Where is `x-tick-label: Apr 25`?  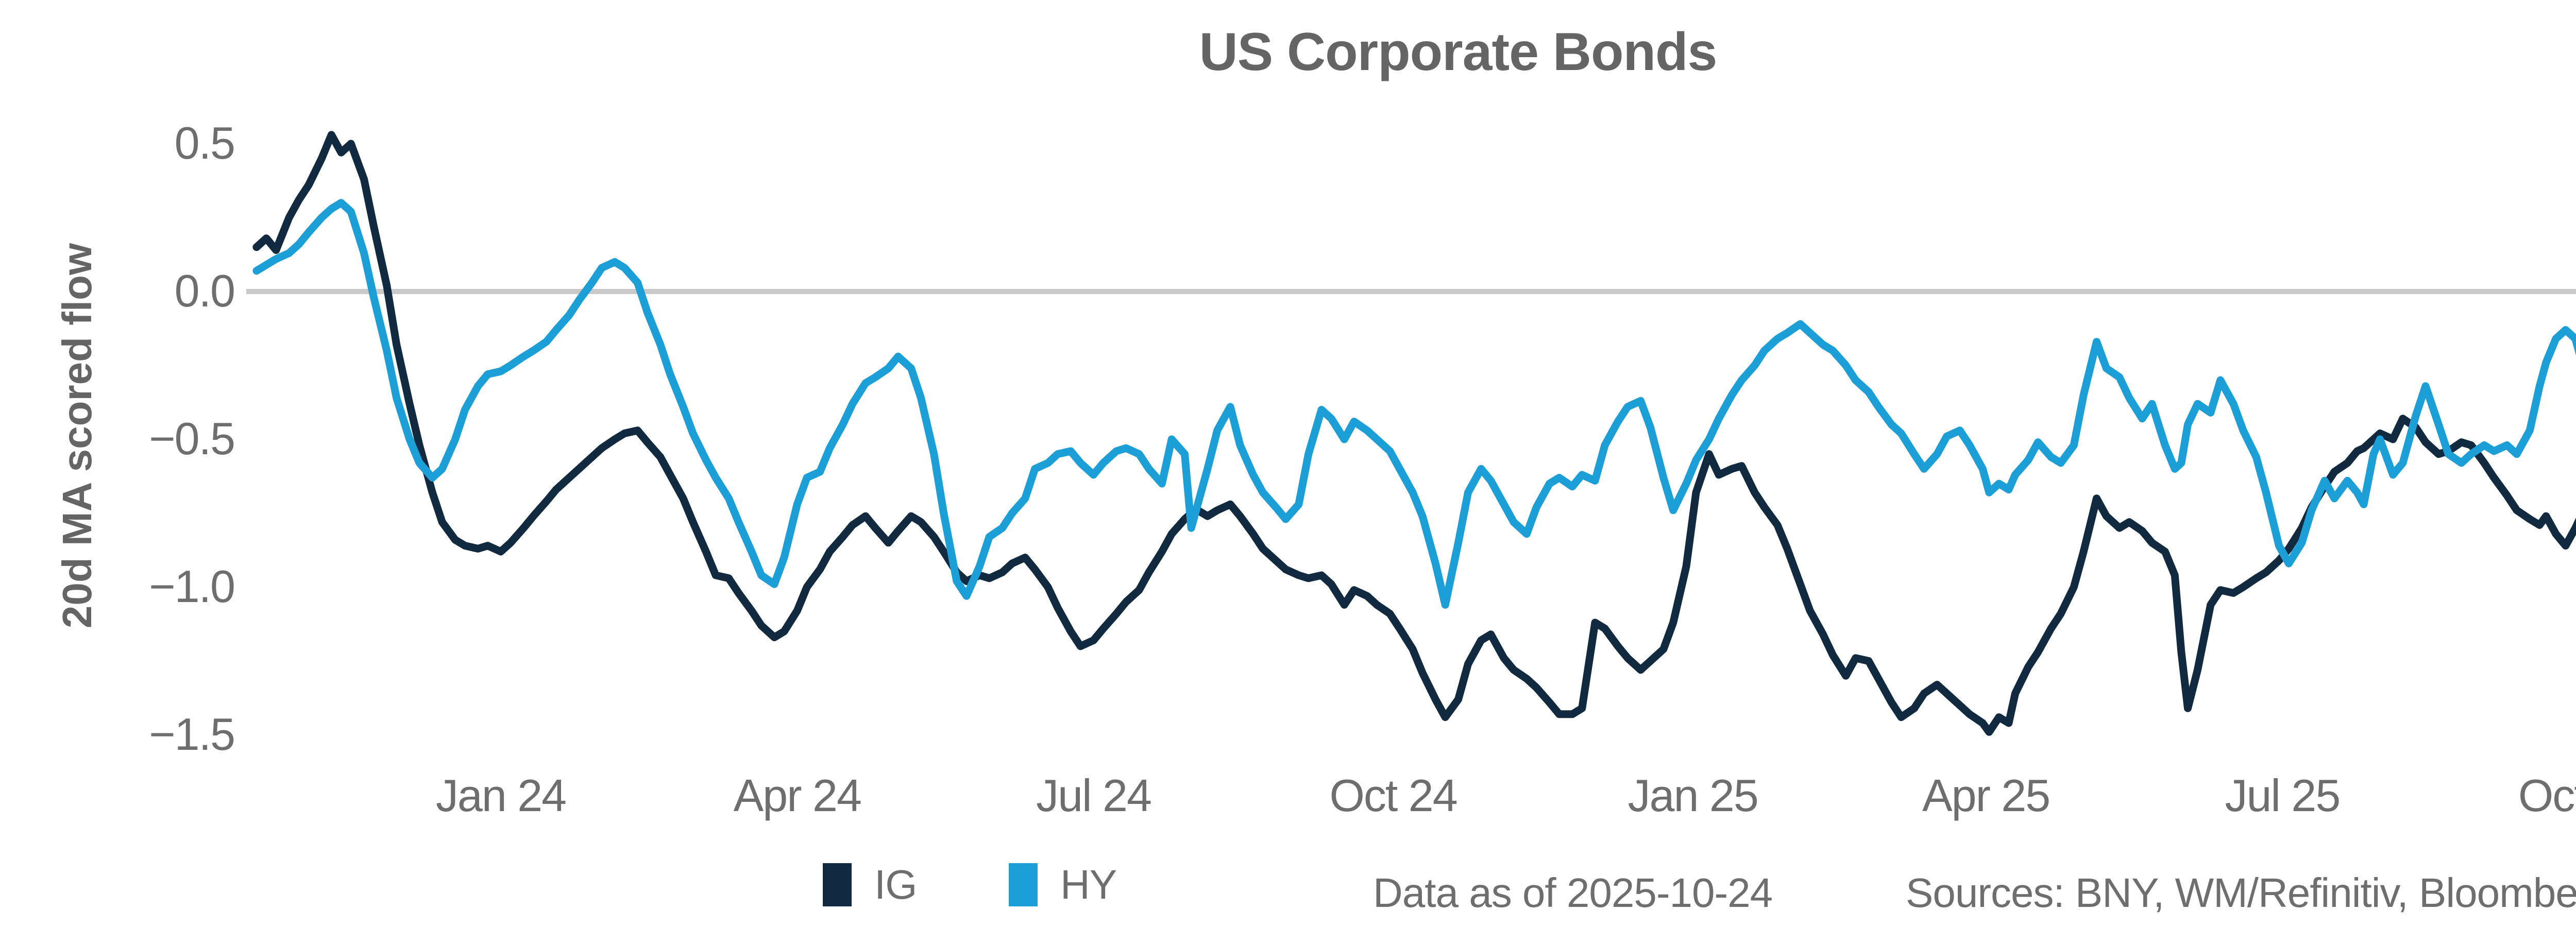 x-tick-label: Apr 25 is located at coordinates (1986, 796).